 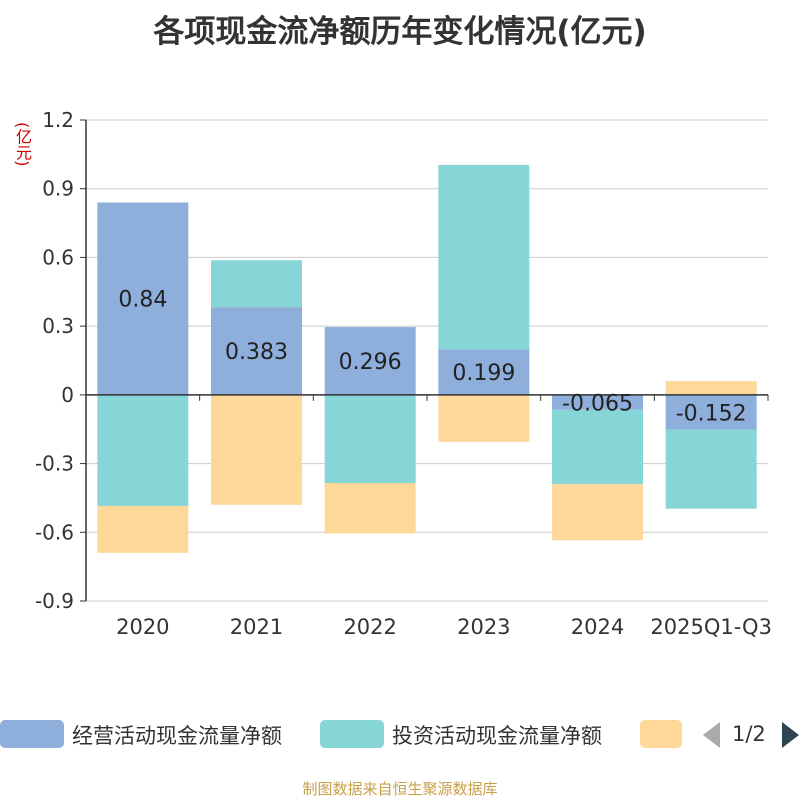 I want to click on data-label: 0.296, so click(x=370, y=362).